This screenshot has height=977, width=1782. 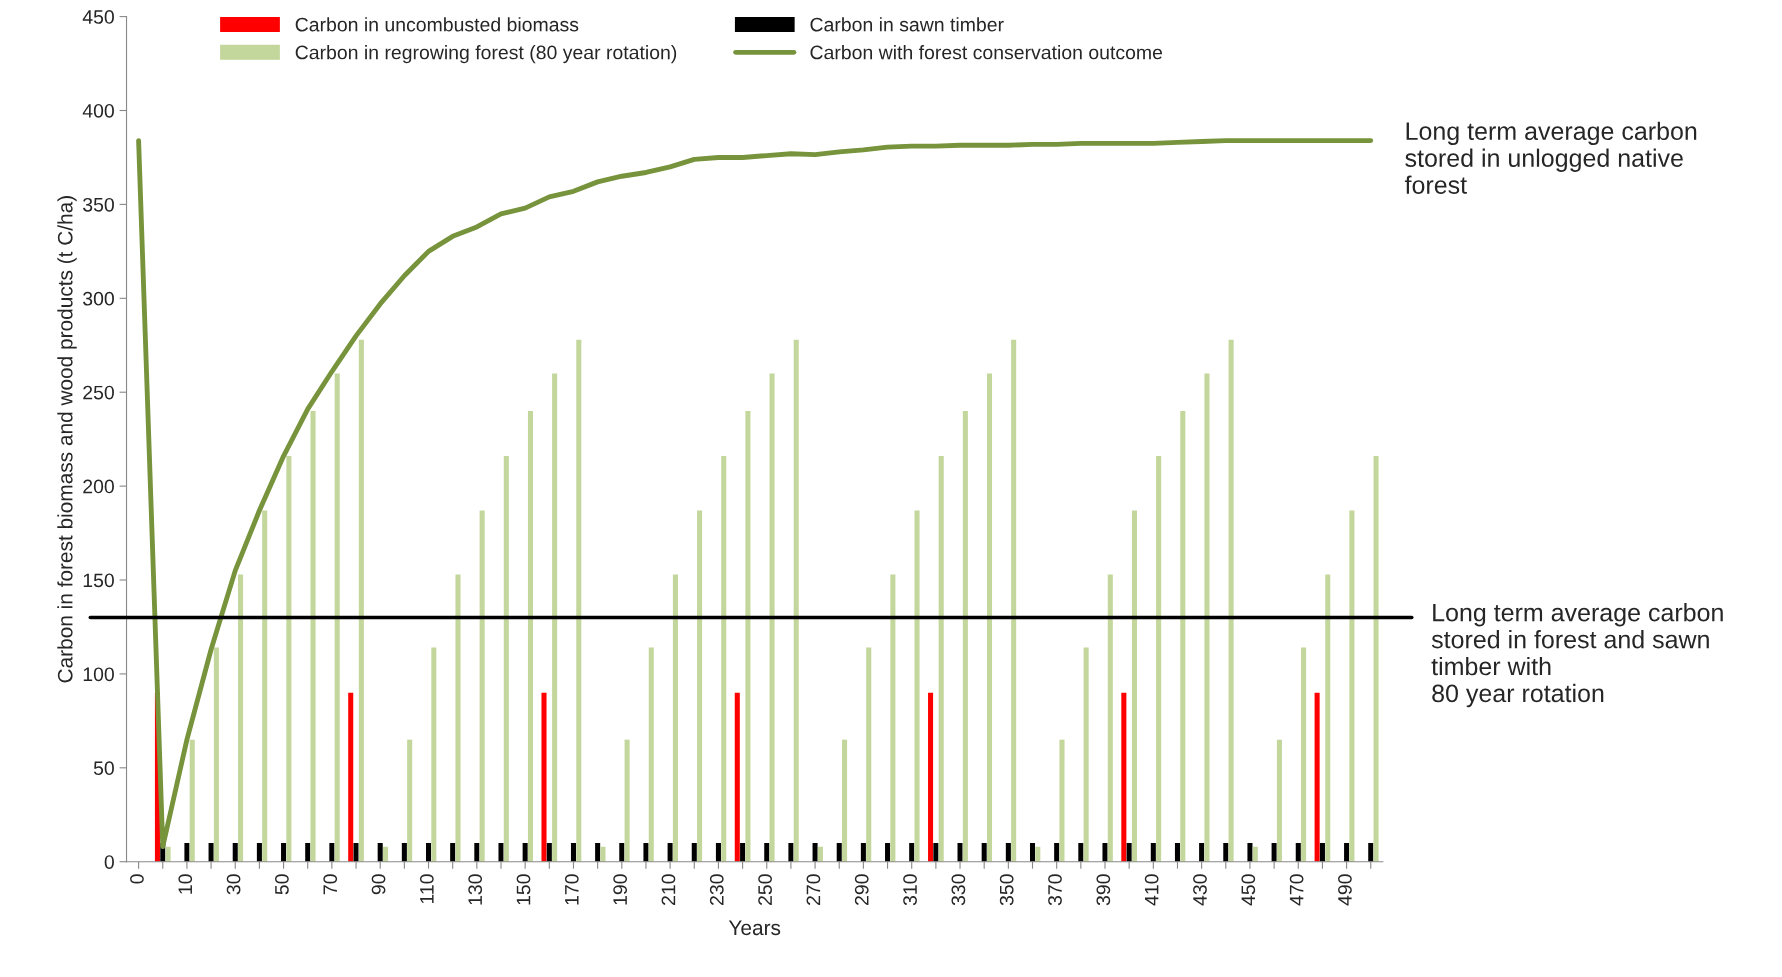 What do you see at coordinates (98, 298) in the screenshot?
I see `y-tick-label: 300` at bounding box center [98, 298].